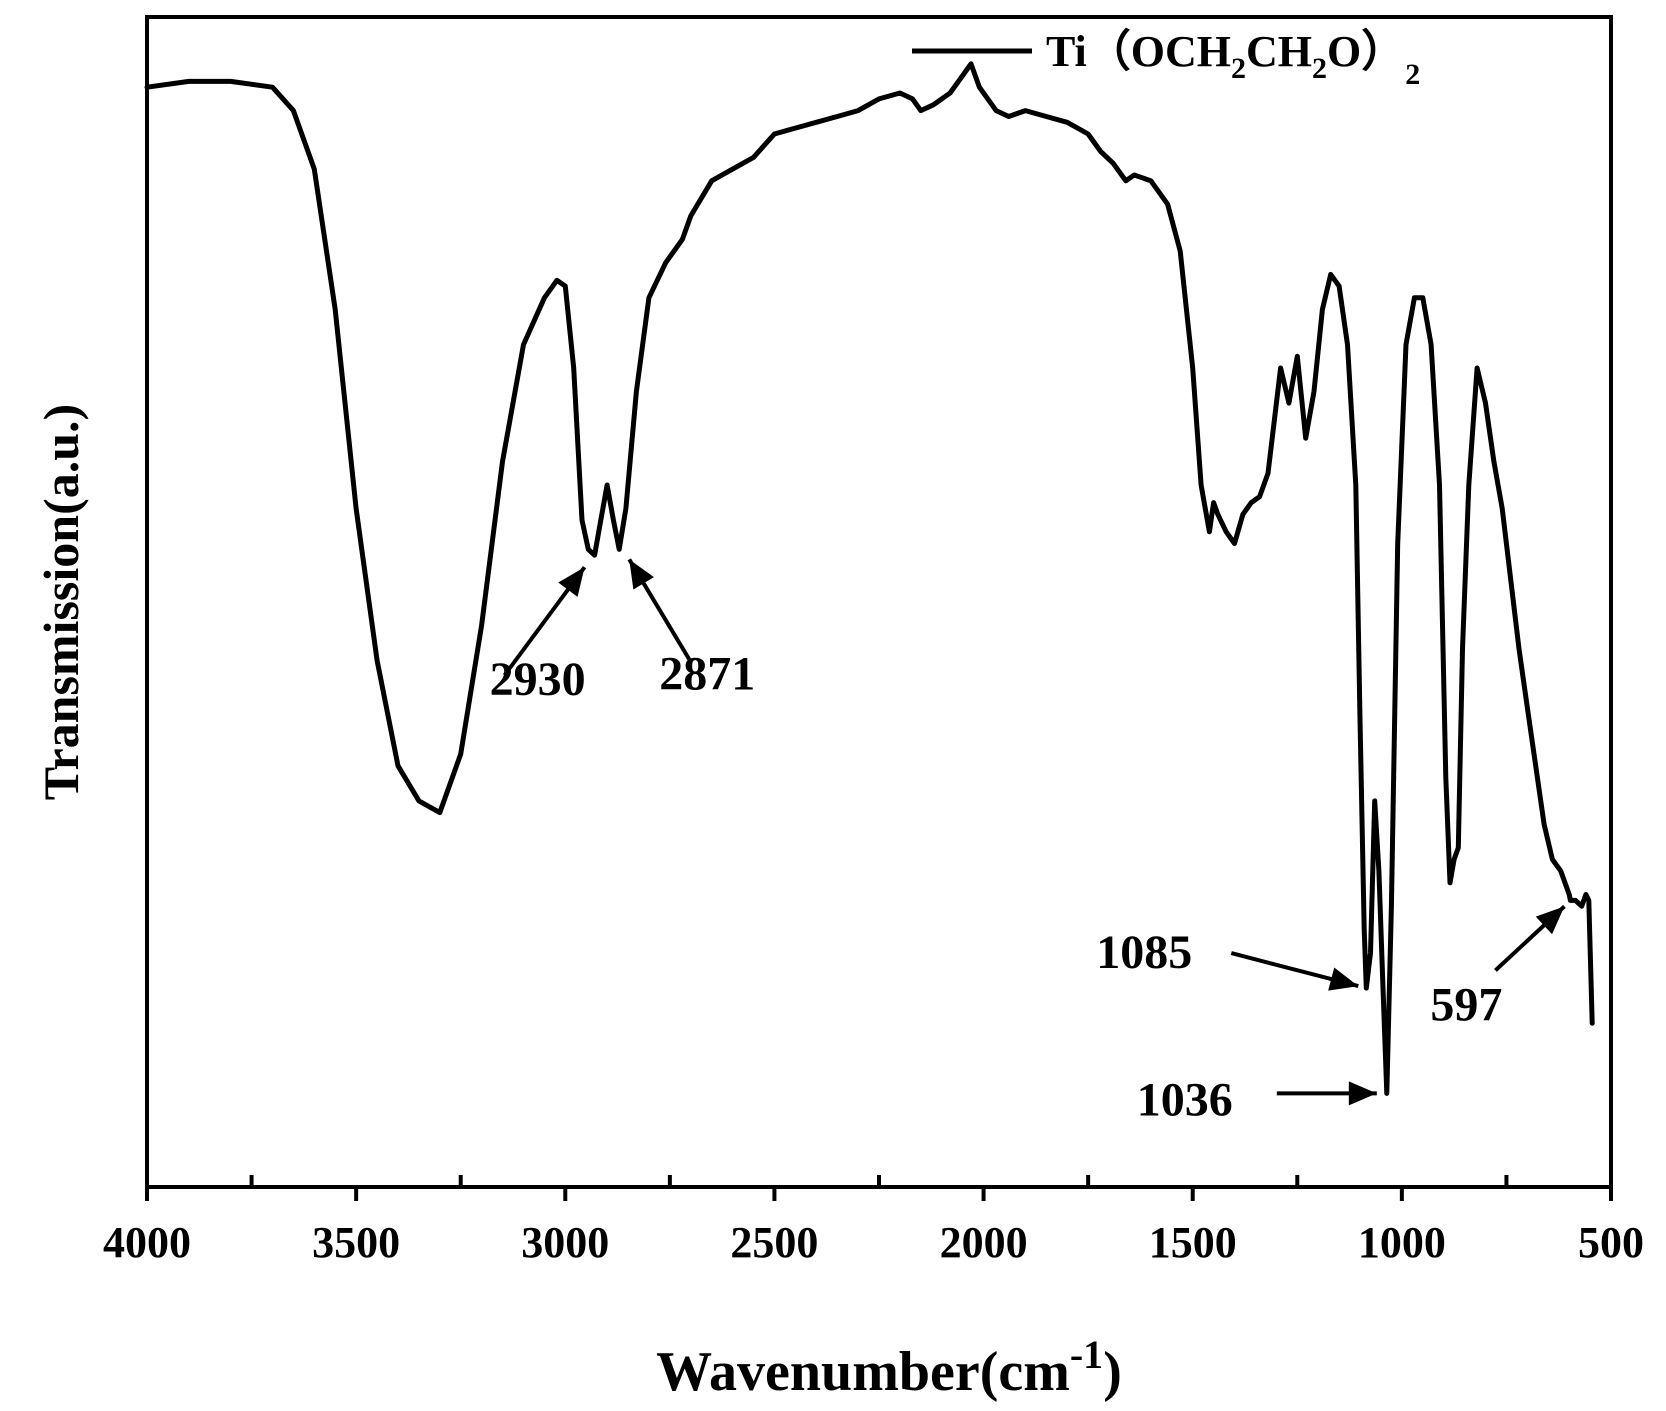  I want to click on x-tick-label-4000: 4000, so click(147, 1242).